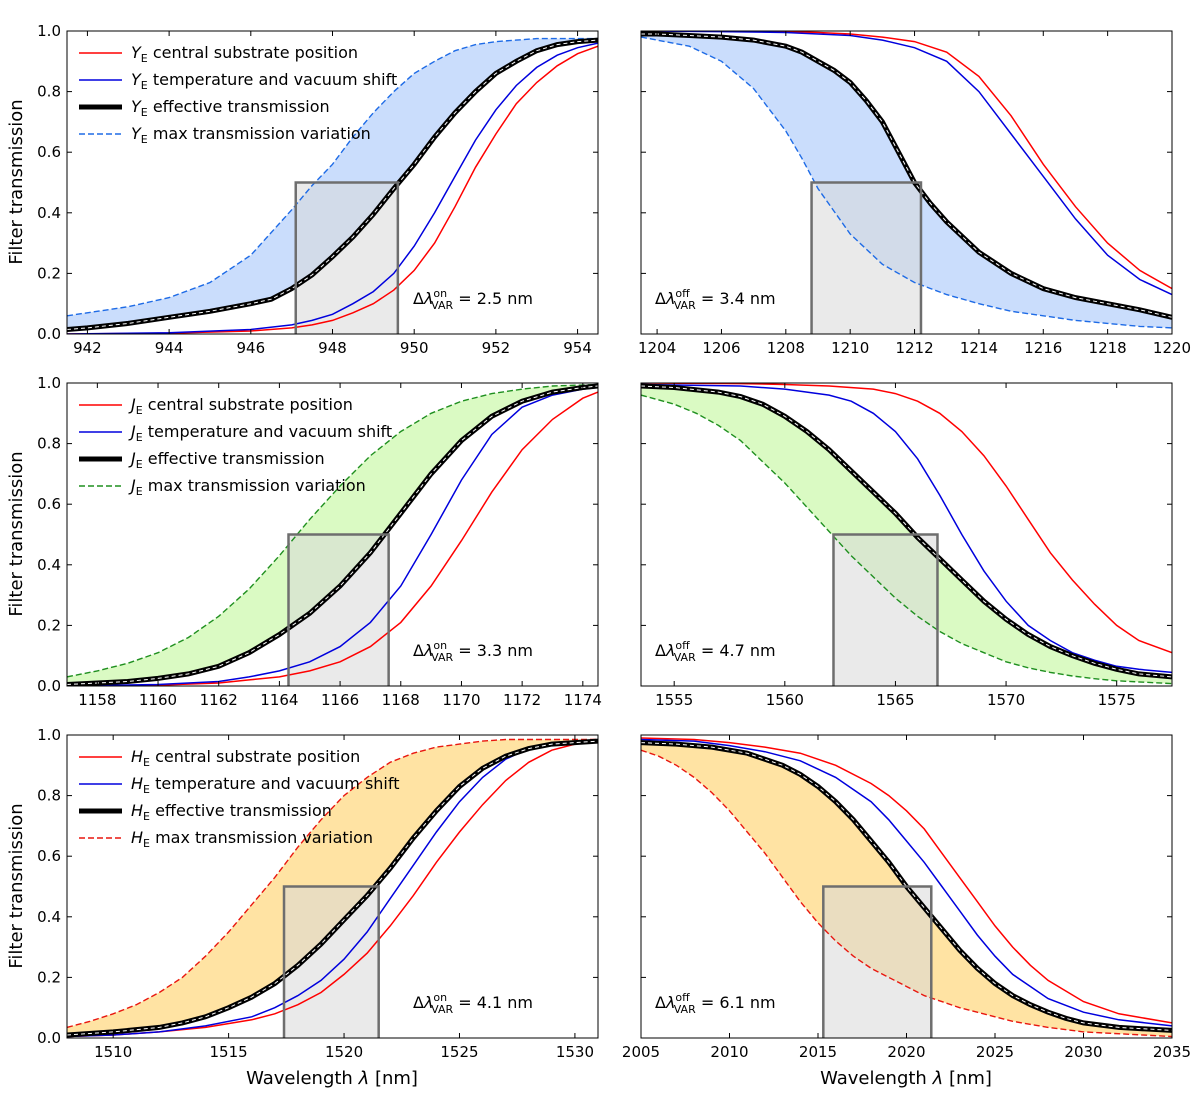  I want to click on legend-item-max: JE max transmission variation, so click(222, 487).